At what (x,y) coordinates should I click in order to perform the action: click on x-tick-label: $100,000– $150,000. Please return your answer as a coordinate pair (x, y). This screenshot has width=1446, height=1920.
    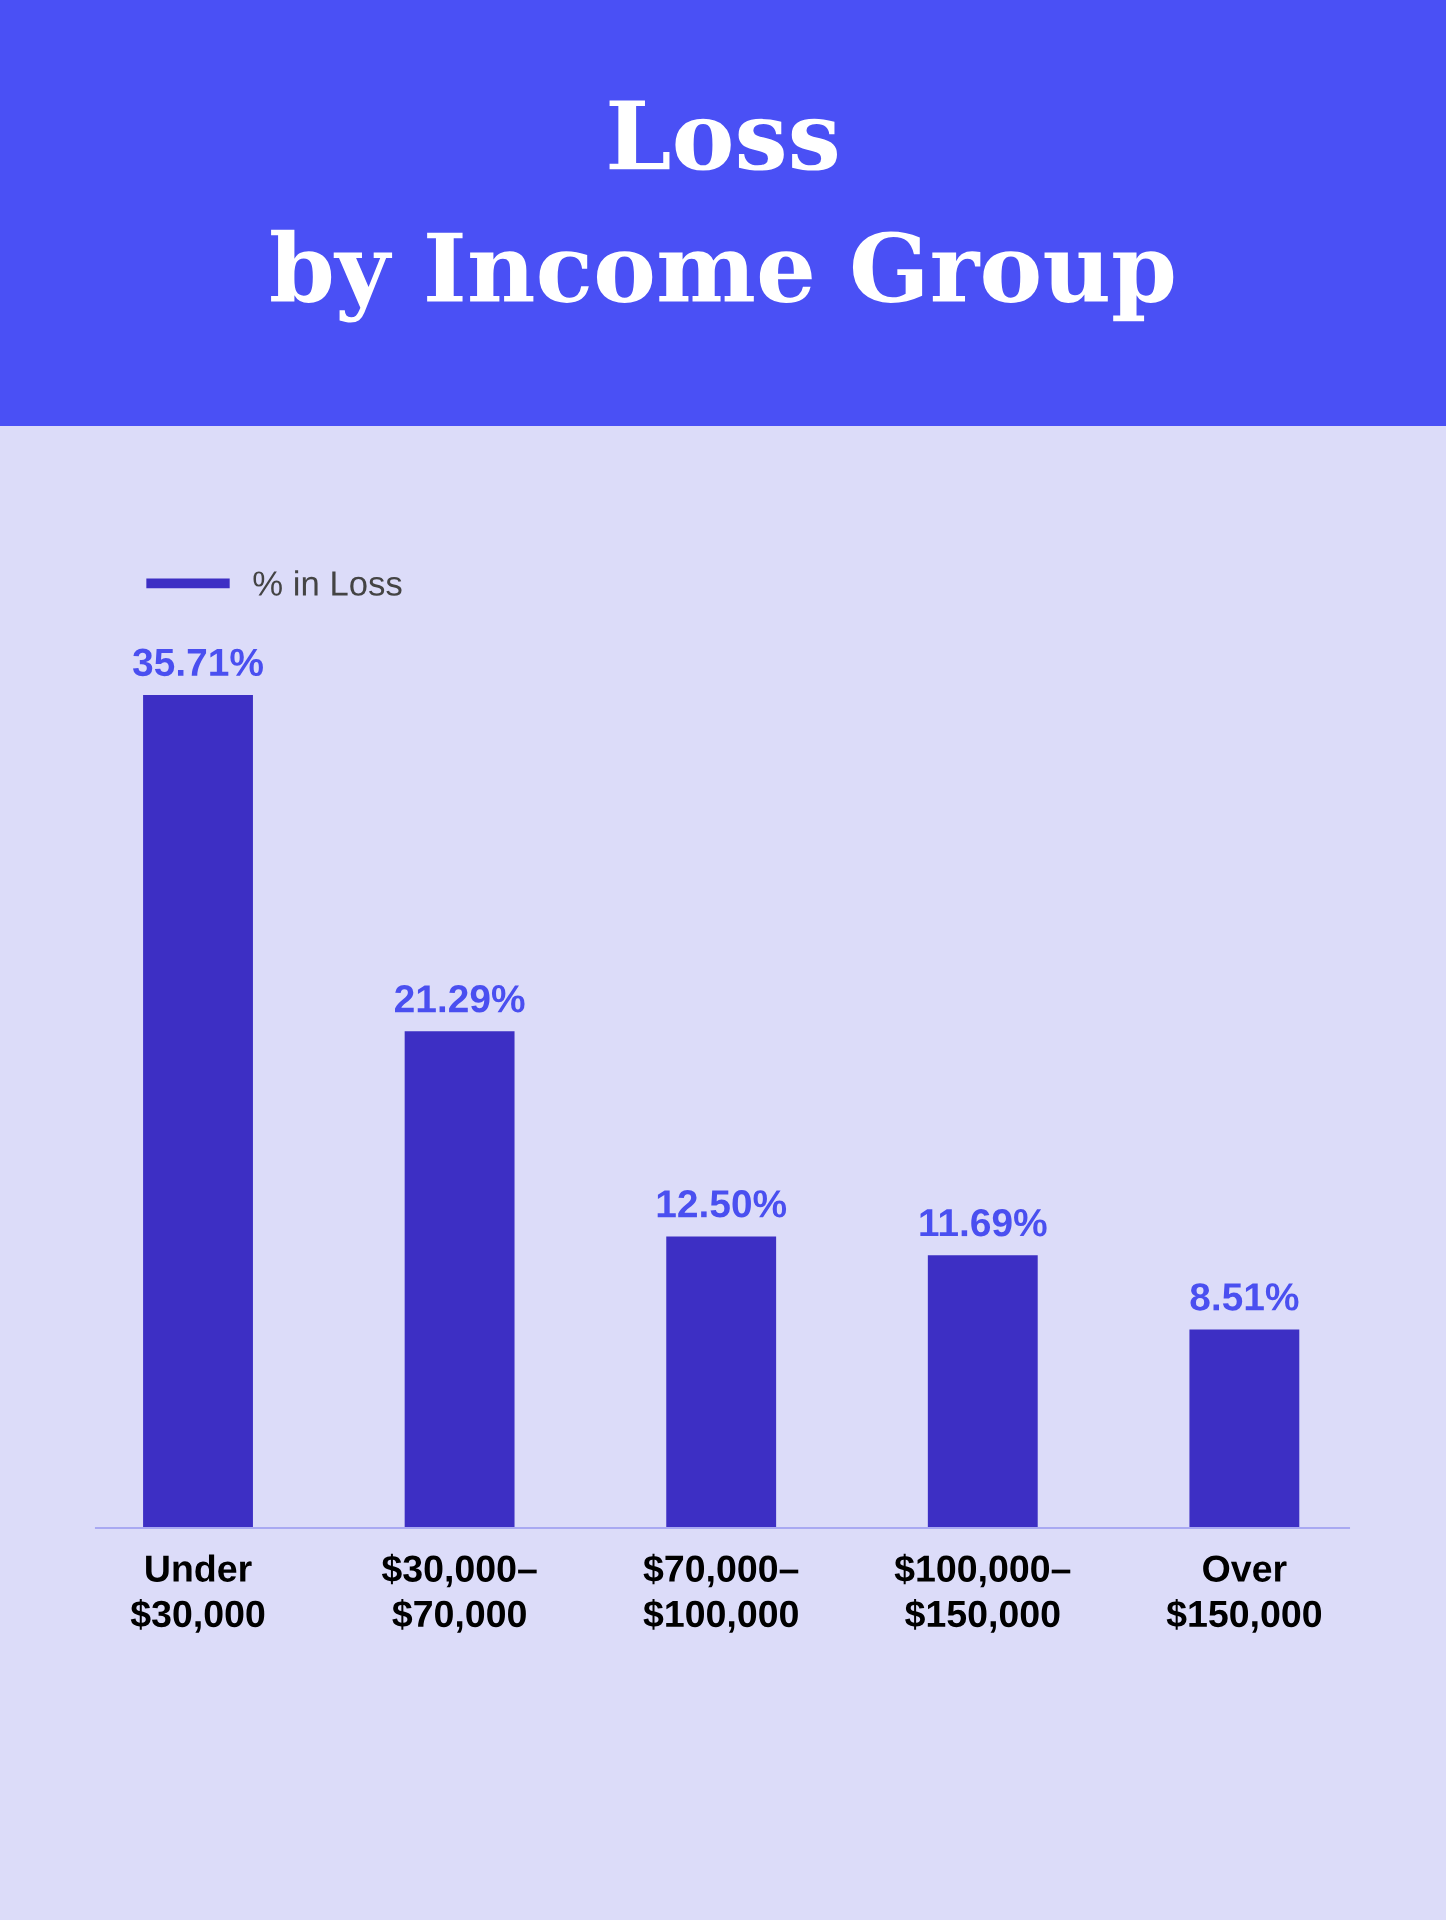
    Looking at the image, I should click on (982, 1593).